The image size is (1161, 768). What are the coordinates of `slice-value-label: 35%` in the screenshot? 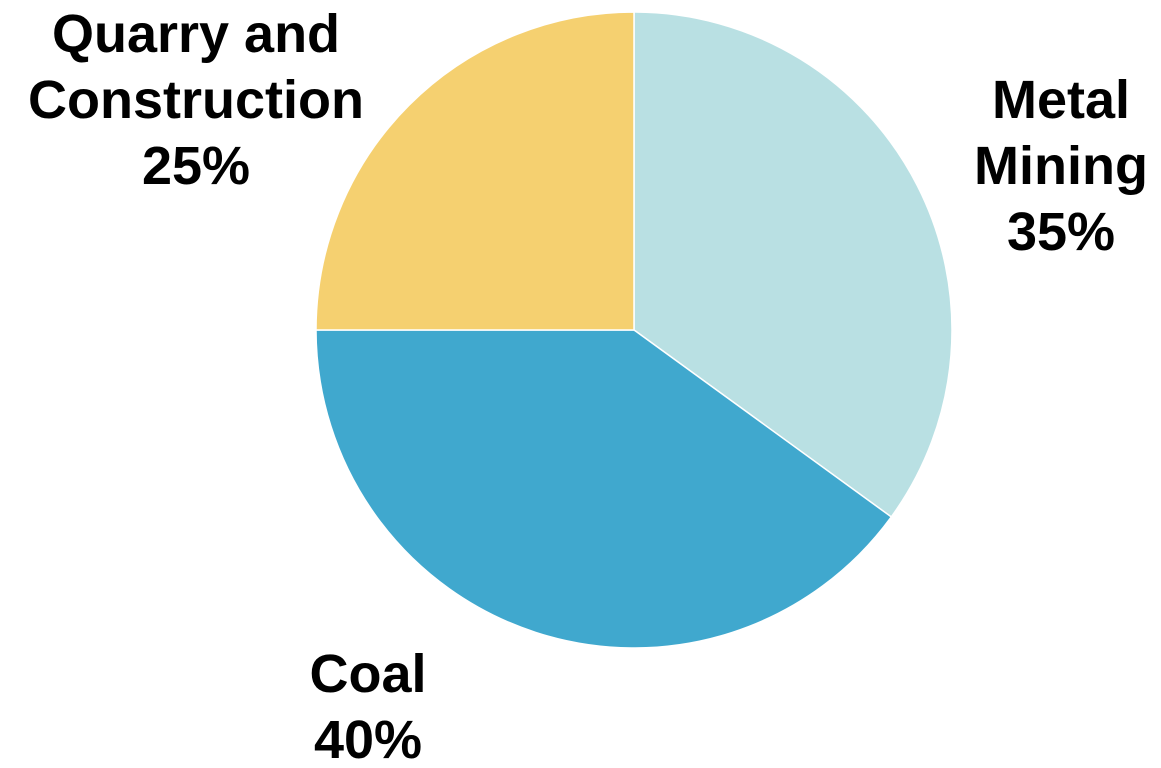 It's located at (1061, 232).